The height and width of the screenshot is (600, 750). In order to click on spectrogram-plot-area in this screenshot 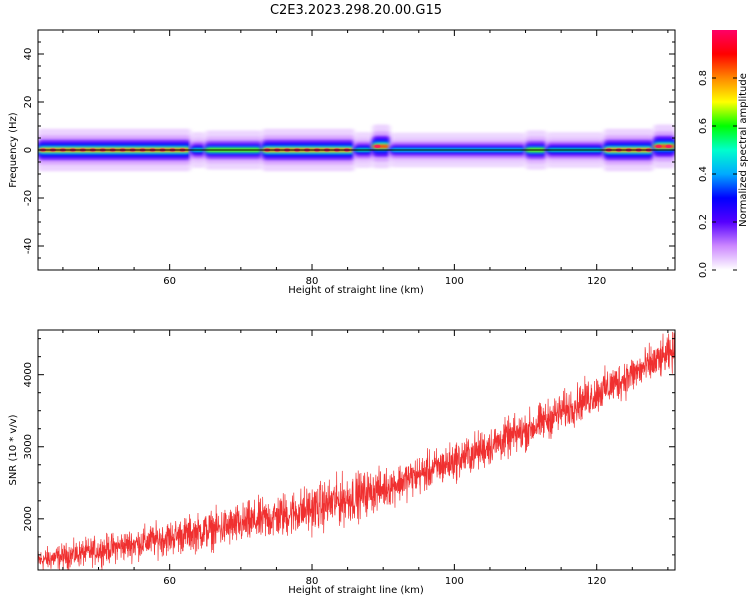, I will do `click(356, 148)`.